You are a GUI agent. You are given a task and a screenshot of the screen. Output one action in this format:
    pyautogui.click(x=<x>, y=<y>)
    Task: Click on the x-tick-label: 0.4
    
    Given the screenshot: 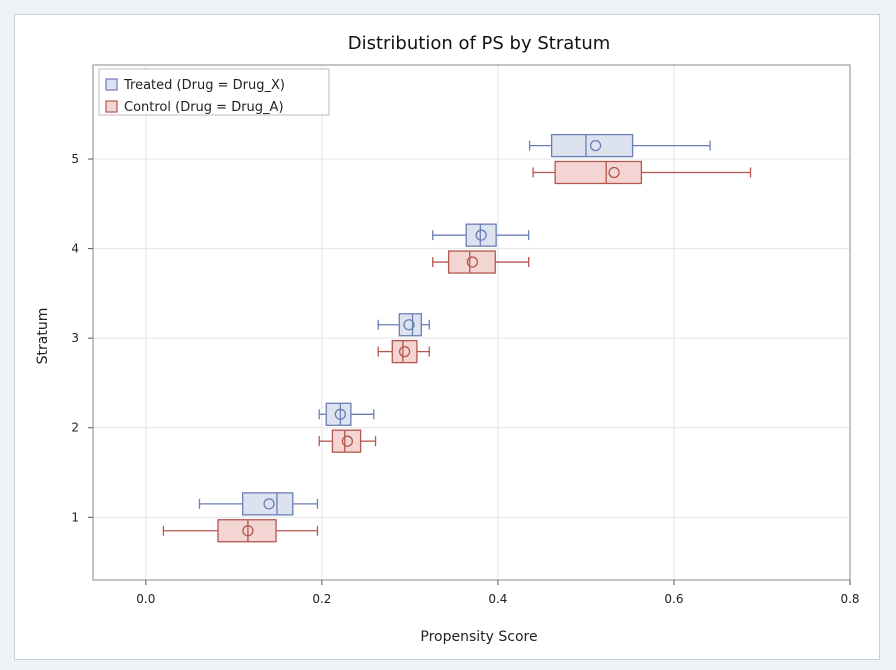 What is the action you would take?
    pyautogui.click(x=497, y=599)
    